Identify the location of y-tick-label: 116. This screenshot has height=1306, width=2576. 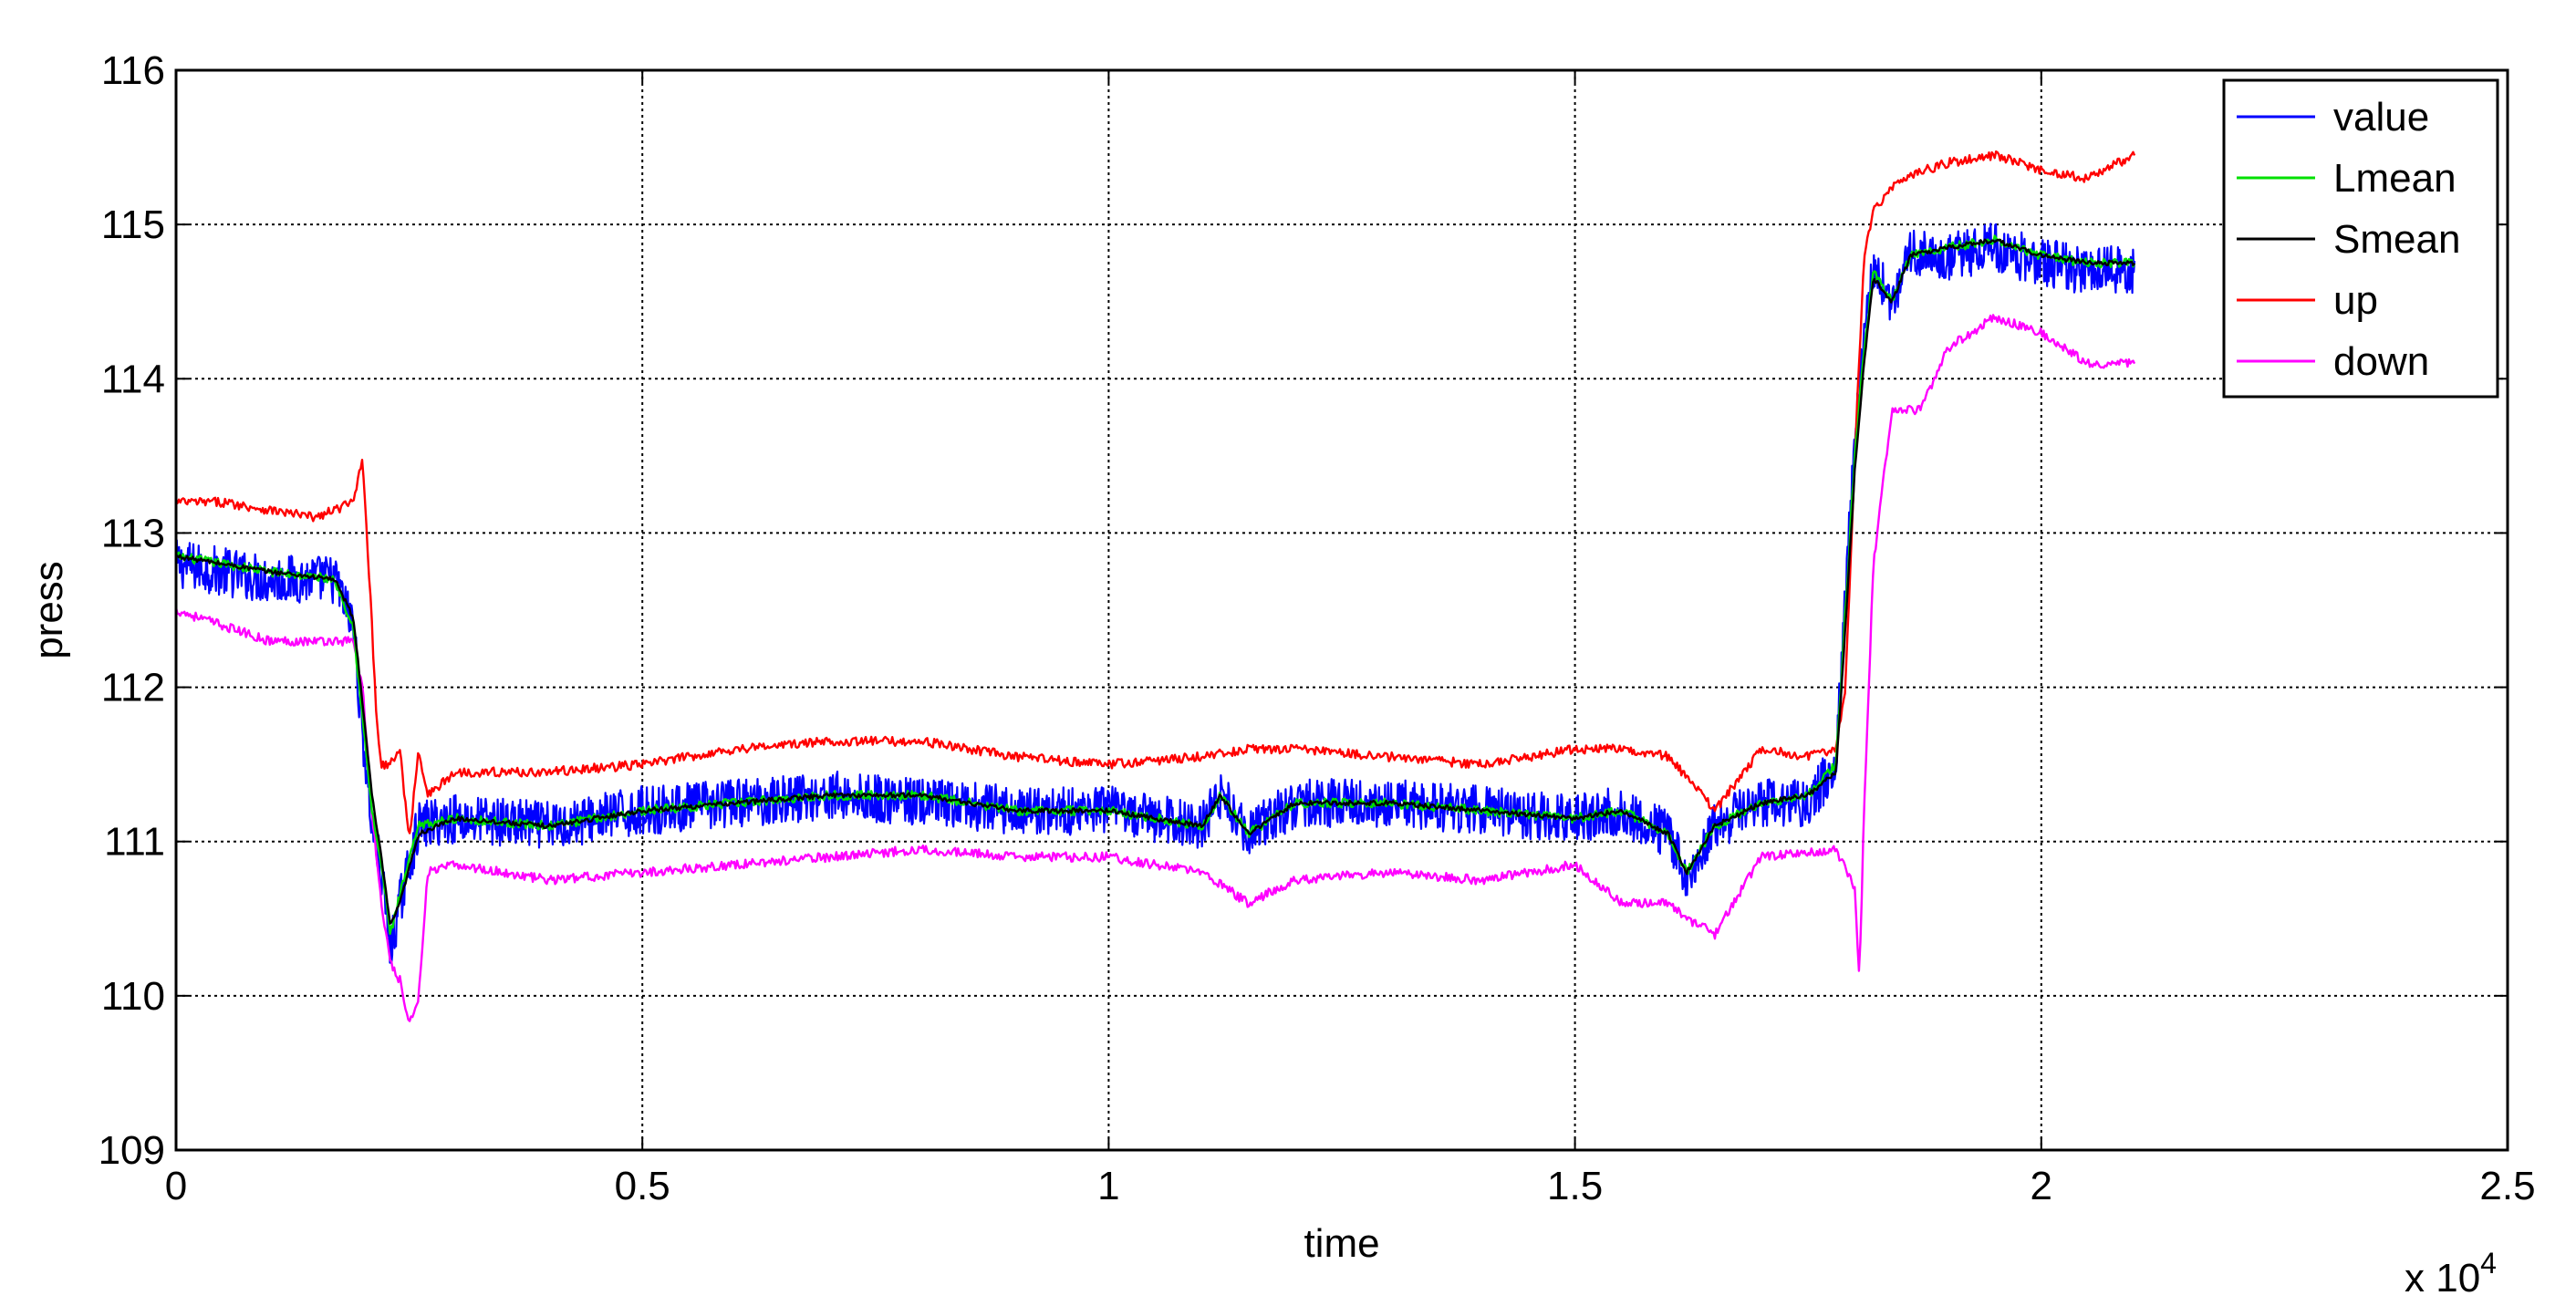
(133, 70).